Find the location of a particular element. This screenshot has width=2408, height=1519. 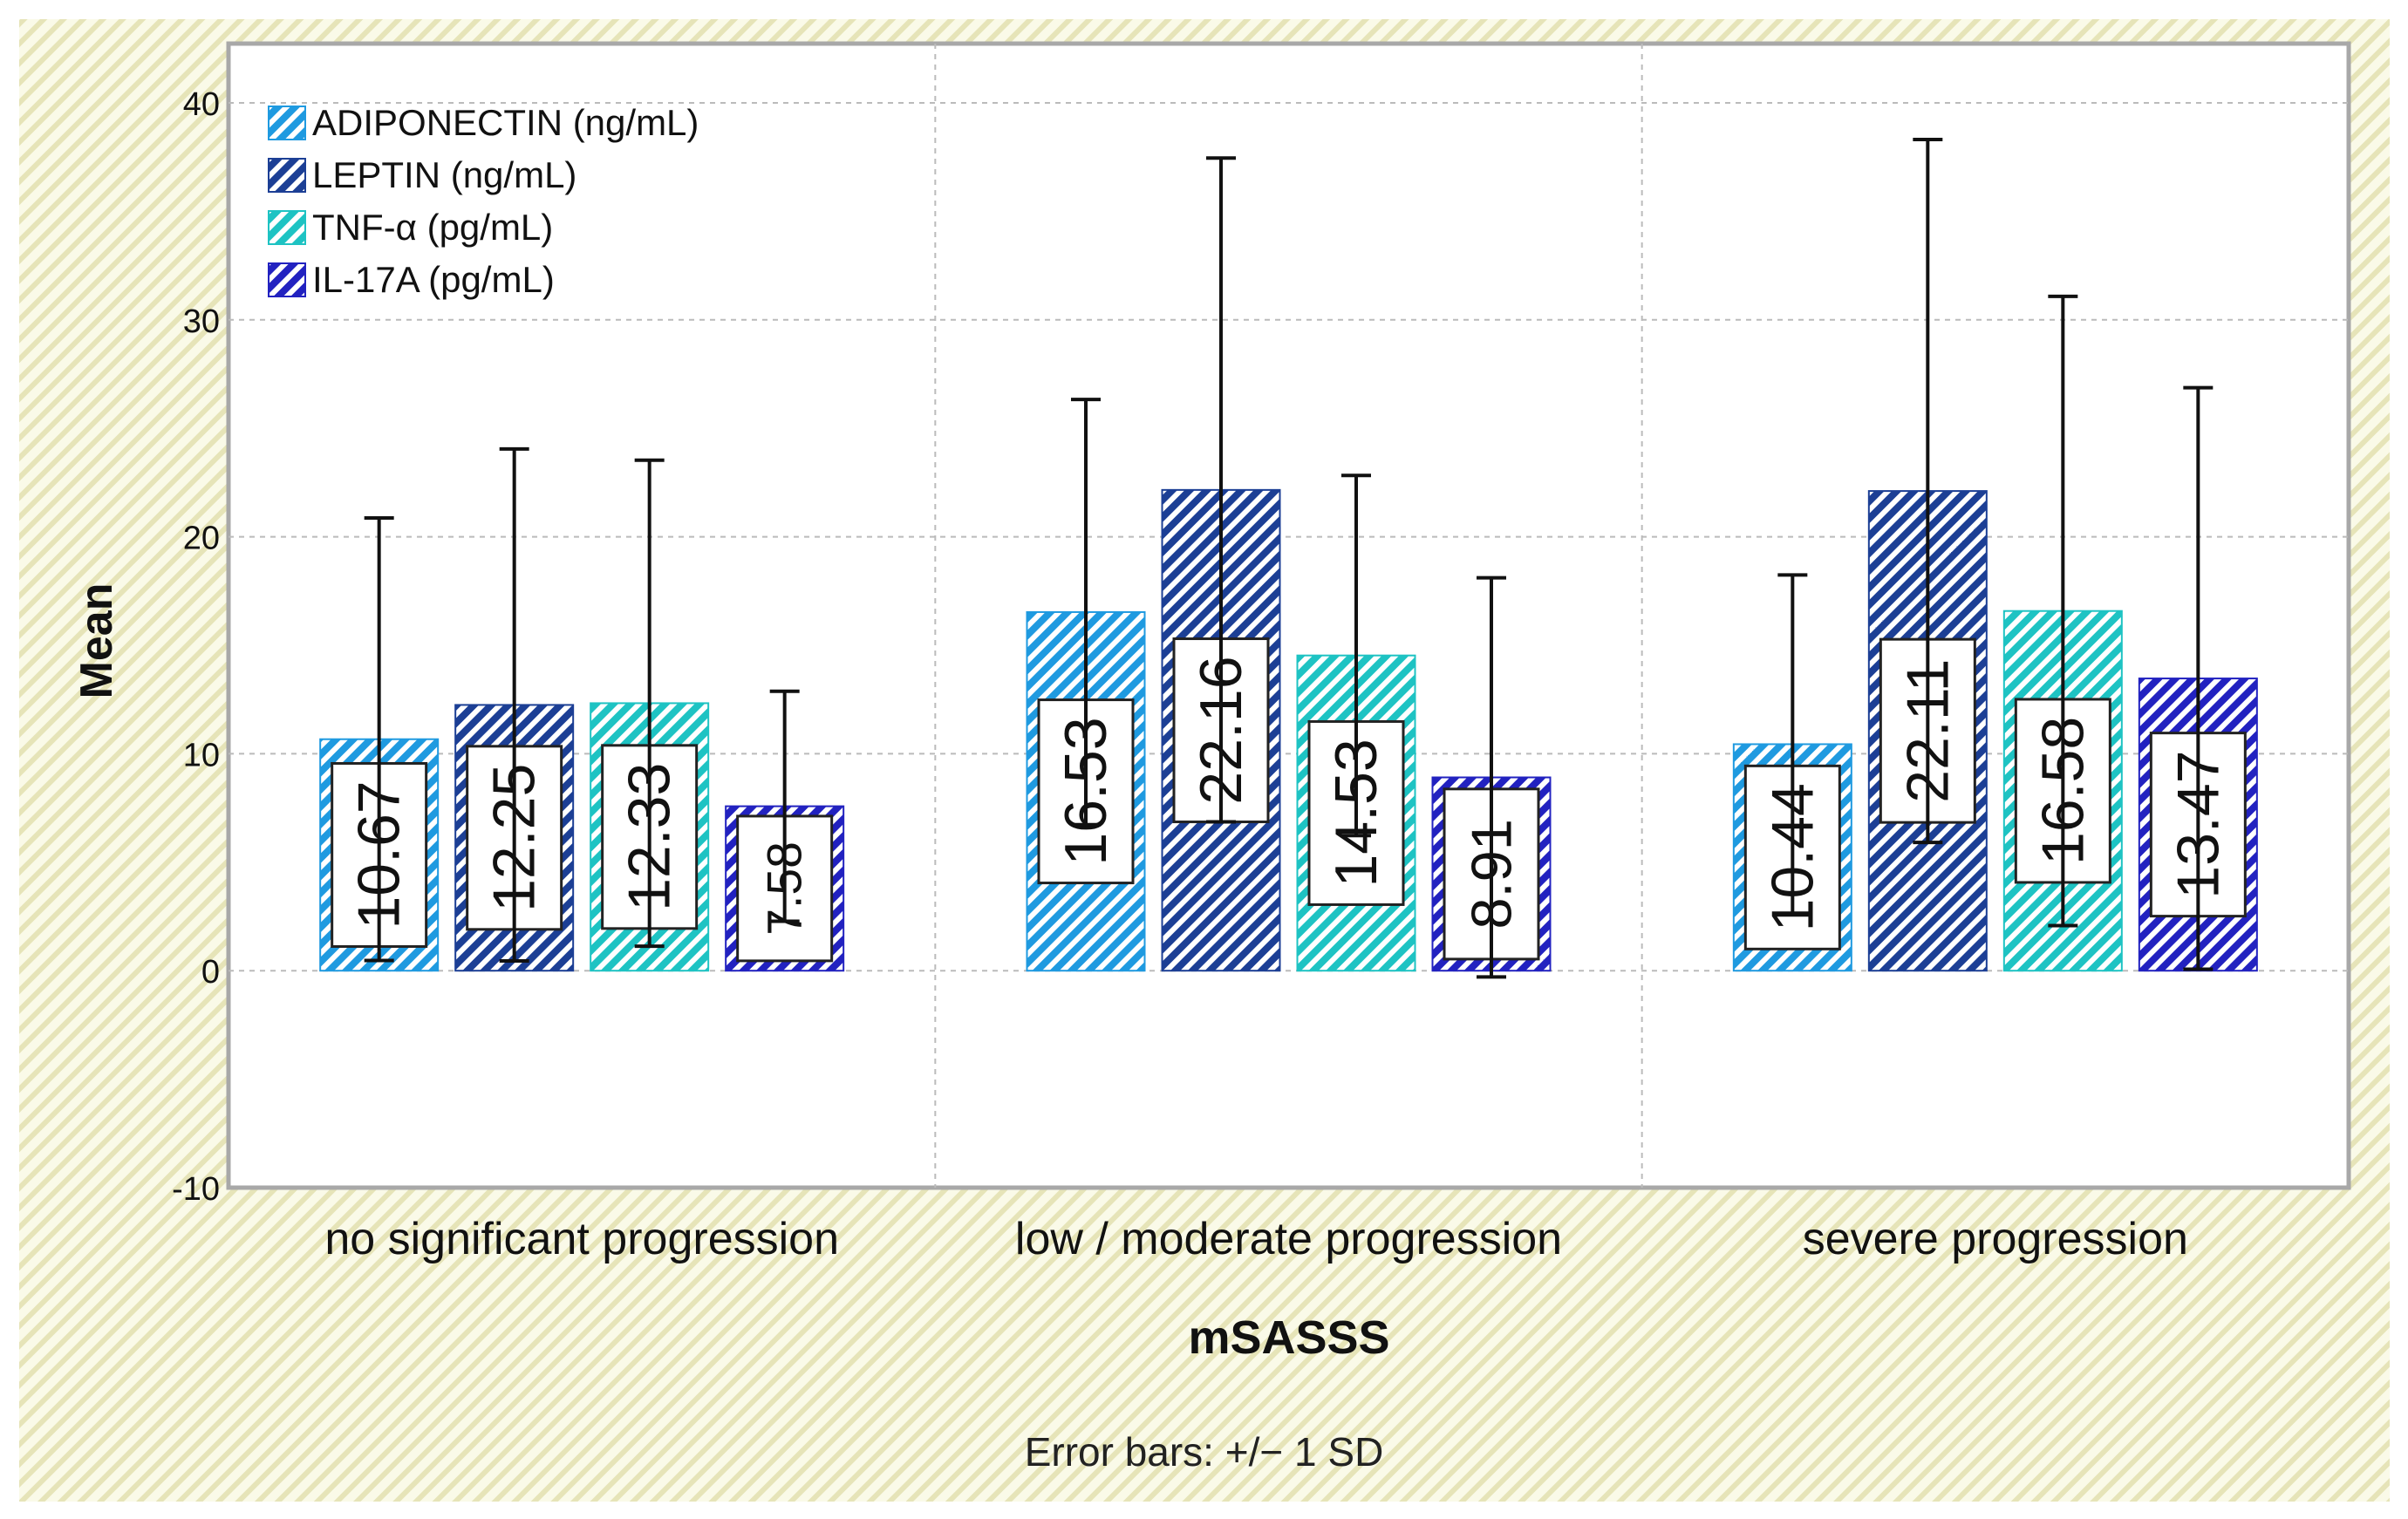

legend-label: IL-17A (pg/mL) is located at coordinates (433, 279).